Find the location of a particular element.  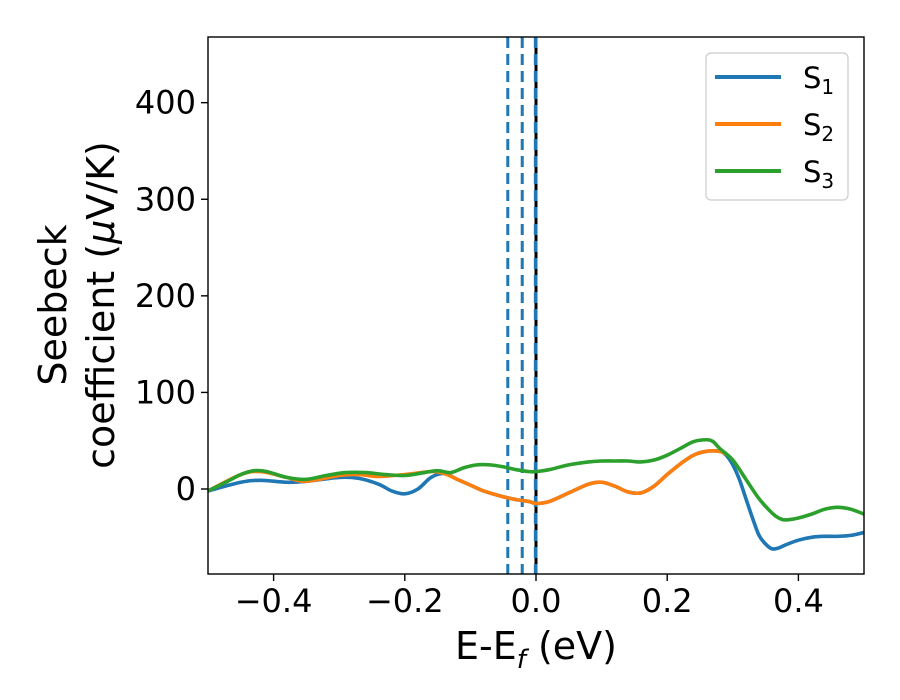

y-tick-label: 200 is located at coordinates (165, 296).